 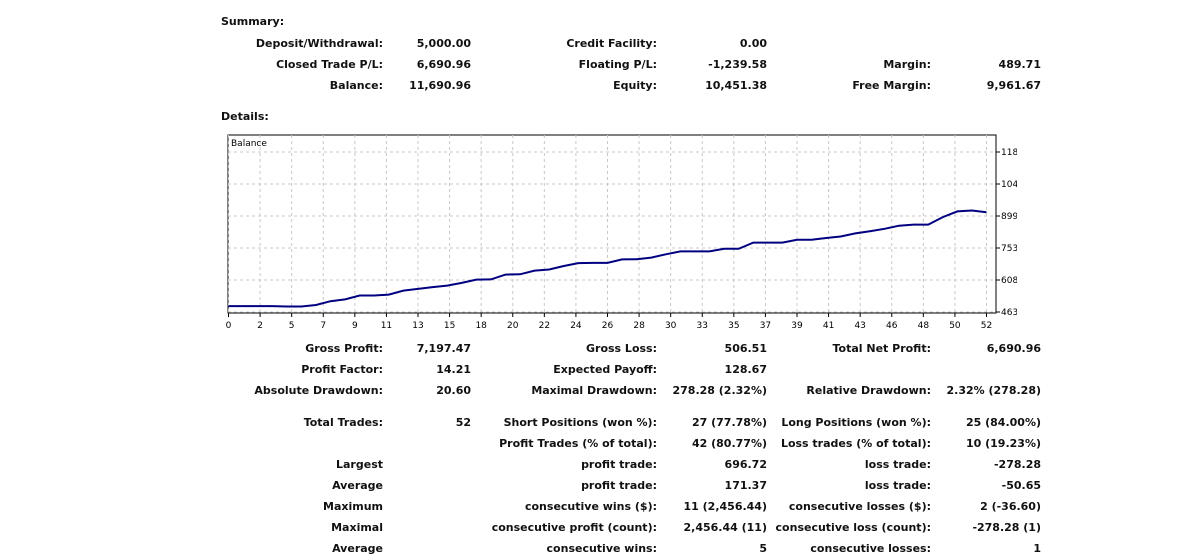 What do you see at coordinates (907, 64) in the screenshot?
I see `summary-label: Margin:` at bounding box center [907, 64].